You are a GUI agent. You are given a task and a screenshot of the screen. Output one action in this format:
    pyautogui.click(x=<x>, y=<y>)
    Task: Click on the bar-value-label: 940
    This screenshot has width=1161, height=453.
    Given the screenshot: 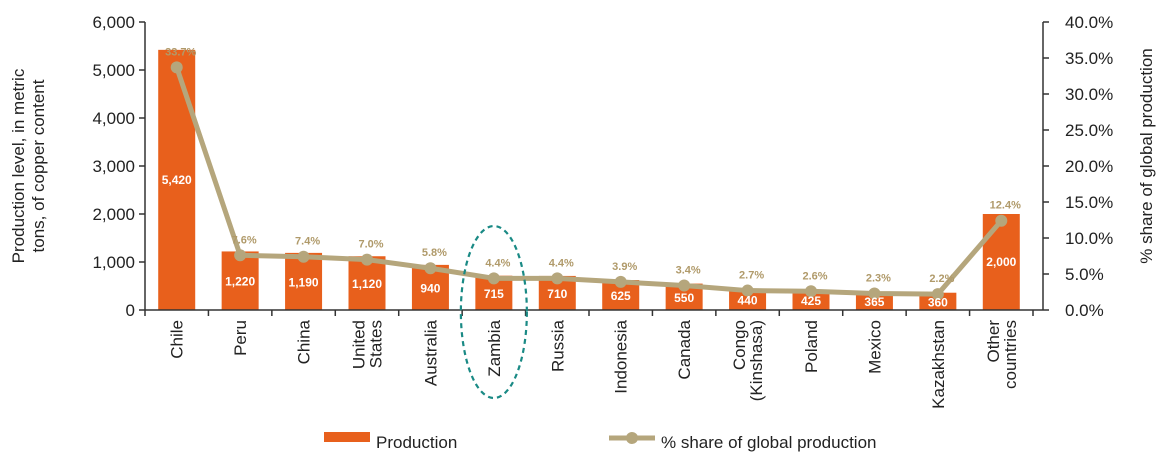 What is the action you would take?
    pyautogui.click(x=430, y=288)
    